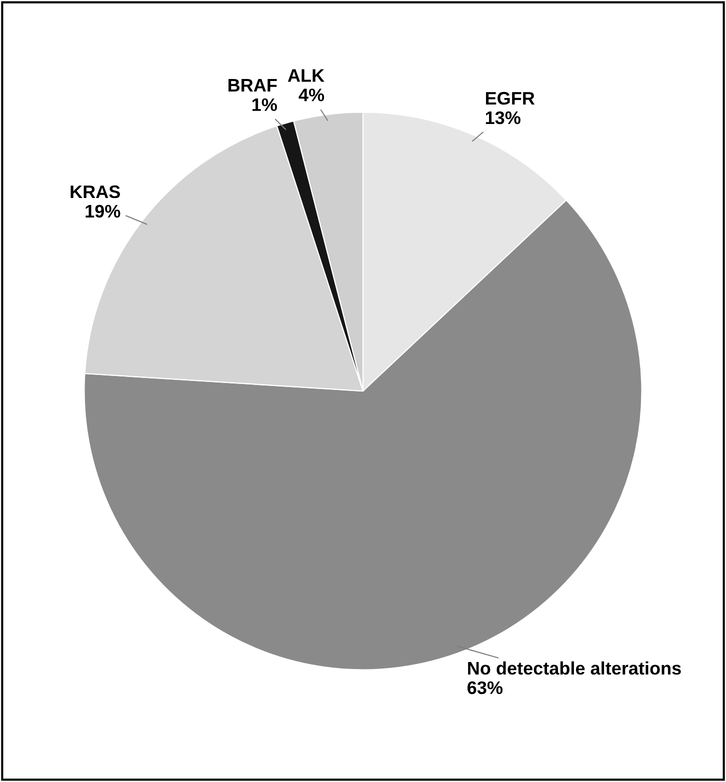  I want to click on data-label: 1%, so click(264, 105).